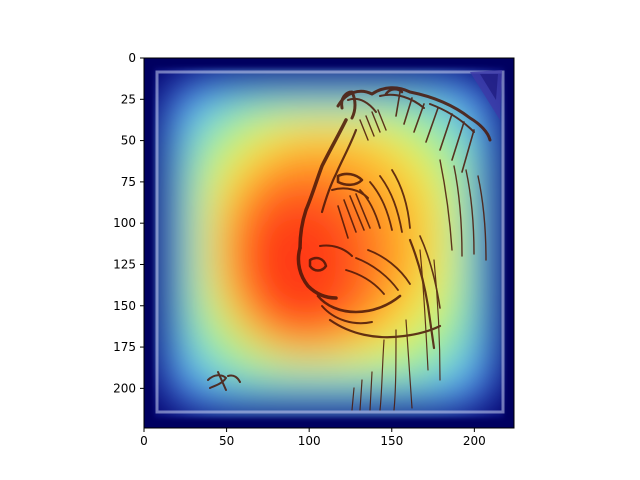  What do you see at coordinates (391, 441) in the screenshot?
I see `x-tick-label: 150` at bounding box center [391, 441].